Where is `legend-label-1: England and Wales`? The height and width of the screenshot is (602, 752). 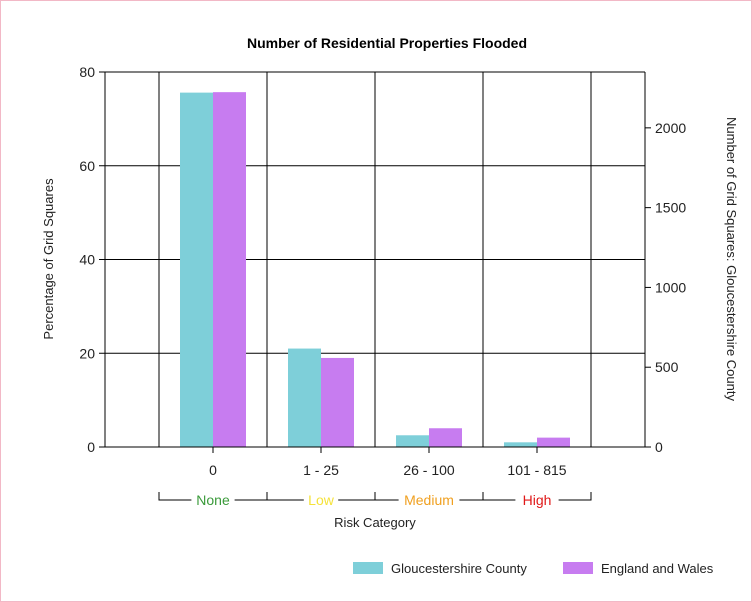 legend-label-1: England and Wales is located at coordinates (657, 568).